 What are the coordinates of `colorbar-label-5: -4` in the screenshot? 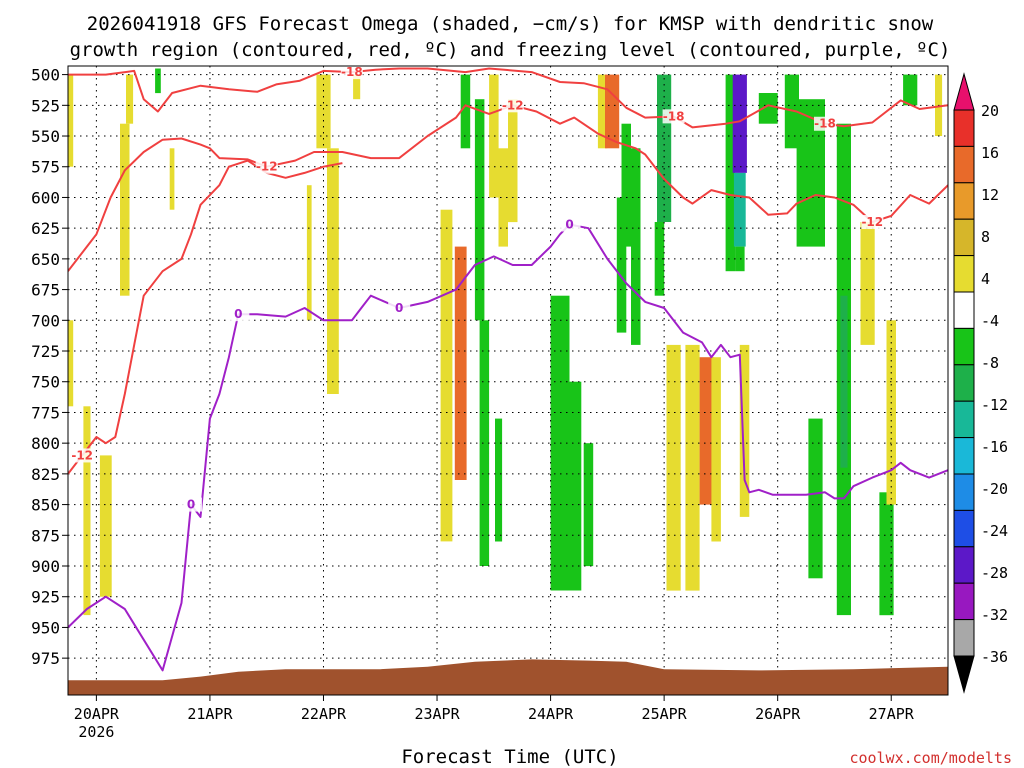 It's located at (990, 321).